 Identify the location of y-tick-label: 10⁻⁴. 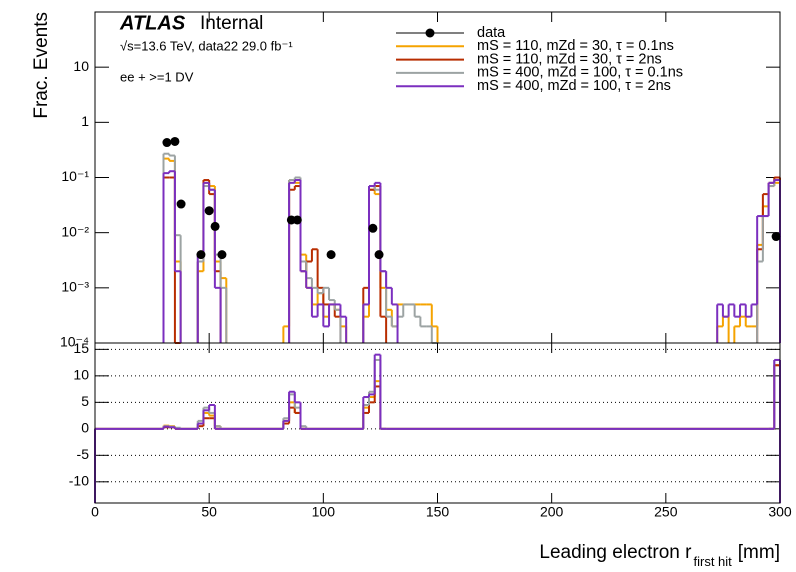
(74, 342).